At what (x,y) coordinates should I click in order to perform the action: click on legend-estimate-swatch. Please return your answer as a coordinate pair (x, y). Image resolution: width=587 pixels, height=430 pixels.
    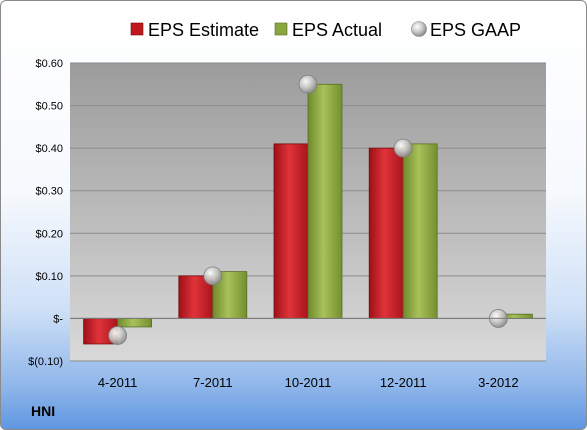
    Looking at the image, I should click on (137, 29).